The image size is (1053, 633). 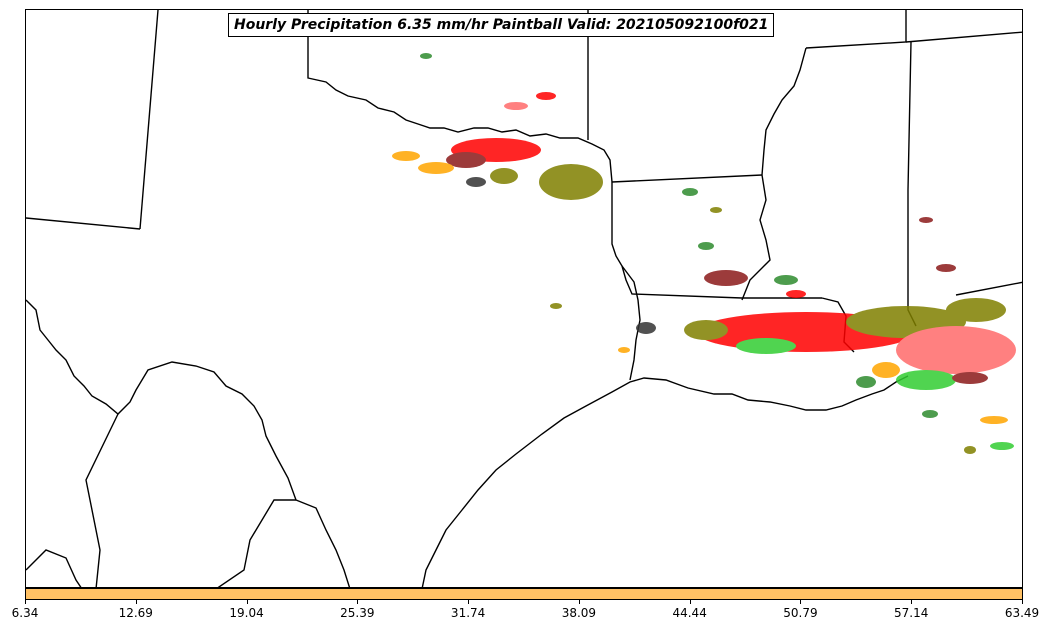 I want to click on border-al-ga, so click(x=963, y=37).